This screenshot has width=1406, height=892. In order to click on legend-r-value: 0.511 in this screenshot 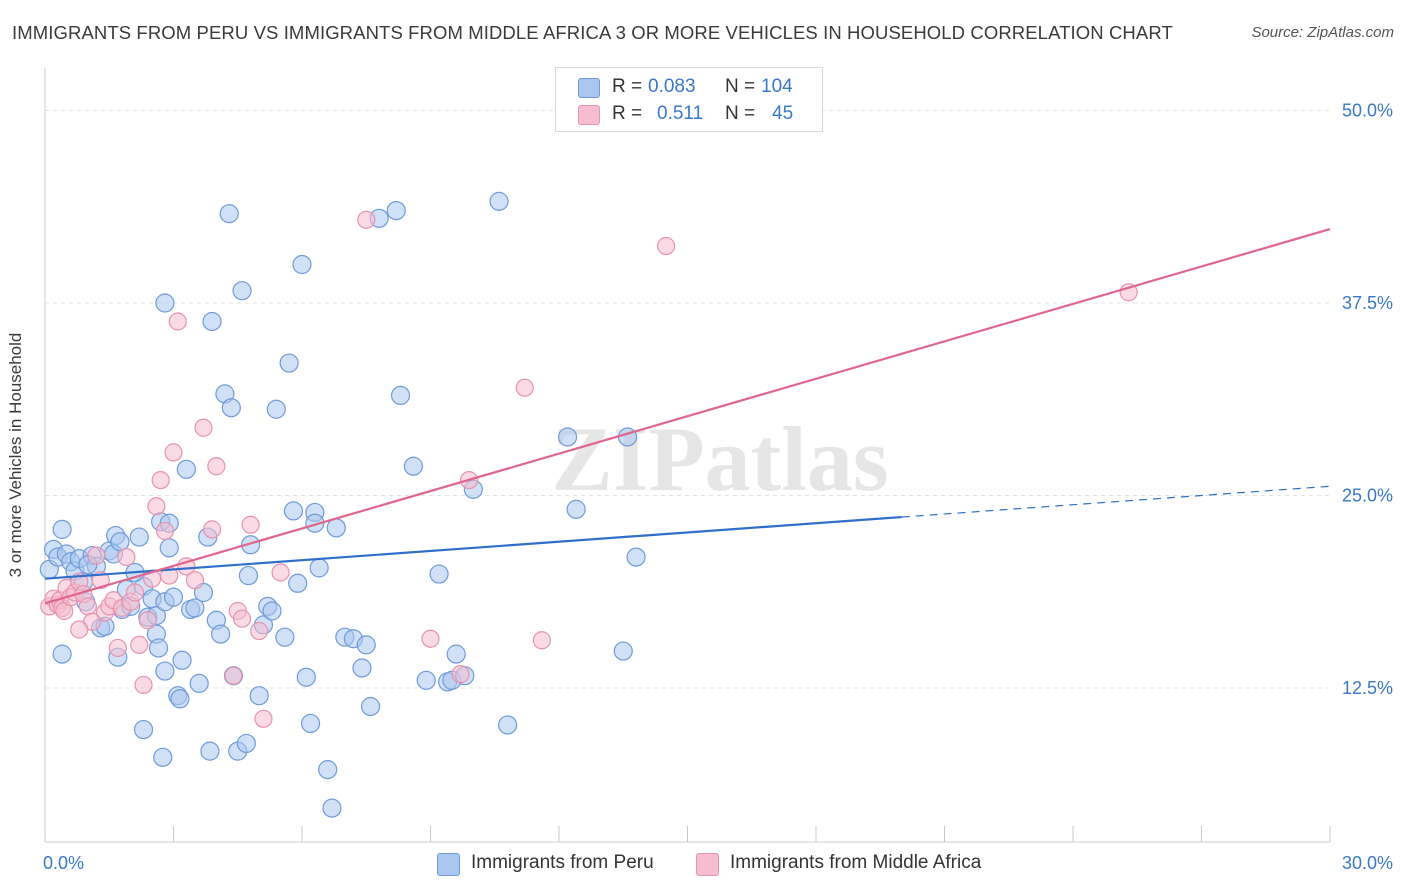, I will do `click(680, 113)`.